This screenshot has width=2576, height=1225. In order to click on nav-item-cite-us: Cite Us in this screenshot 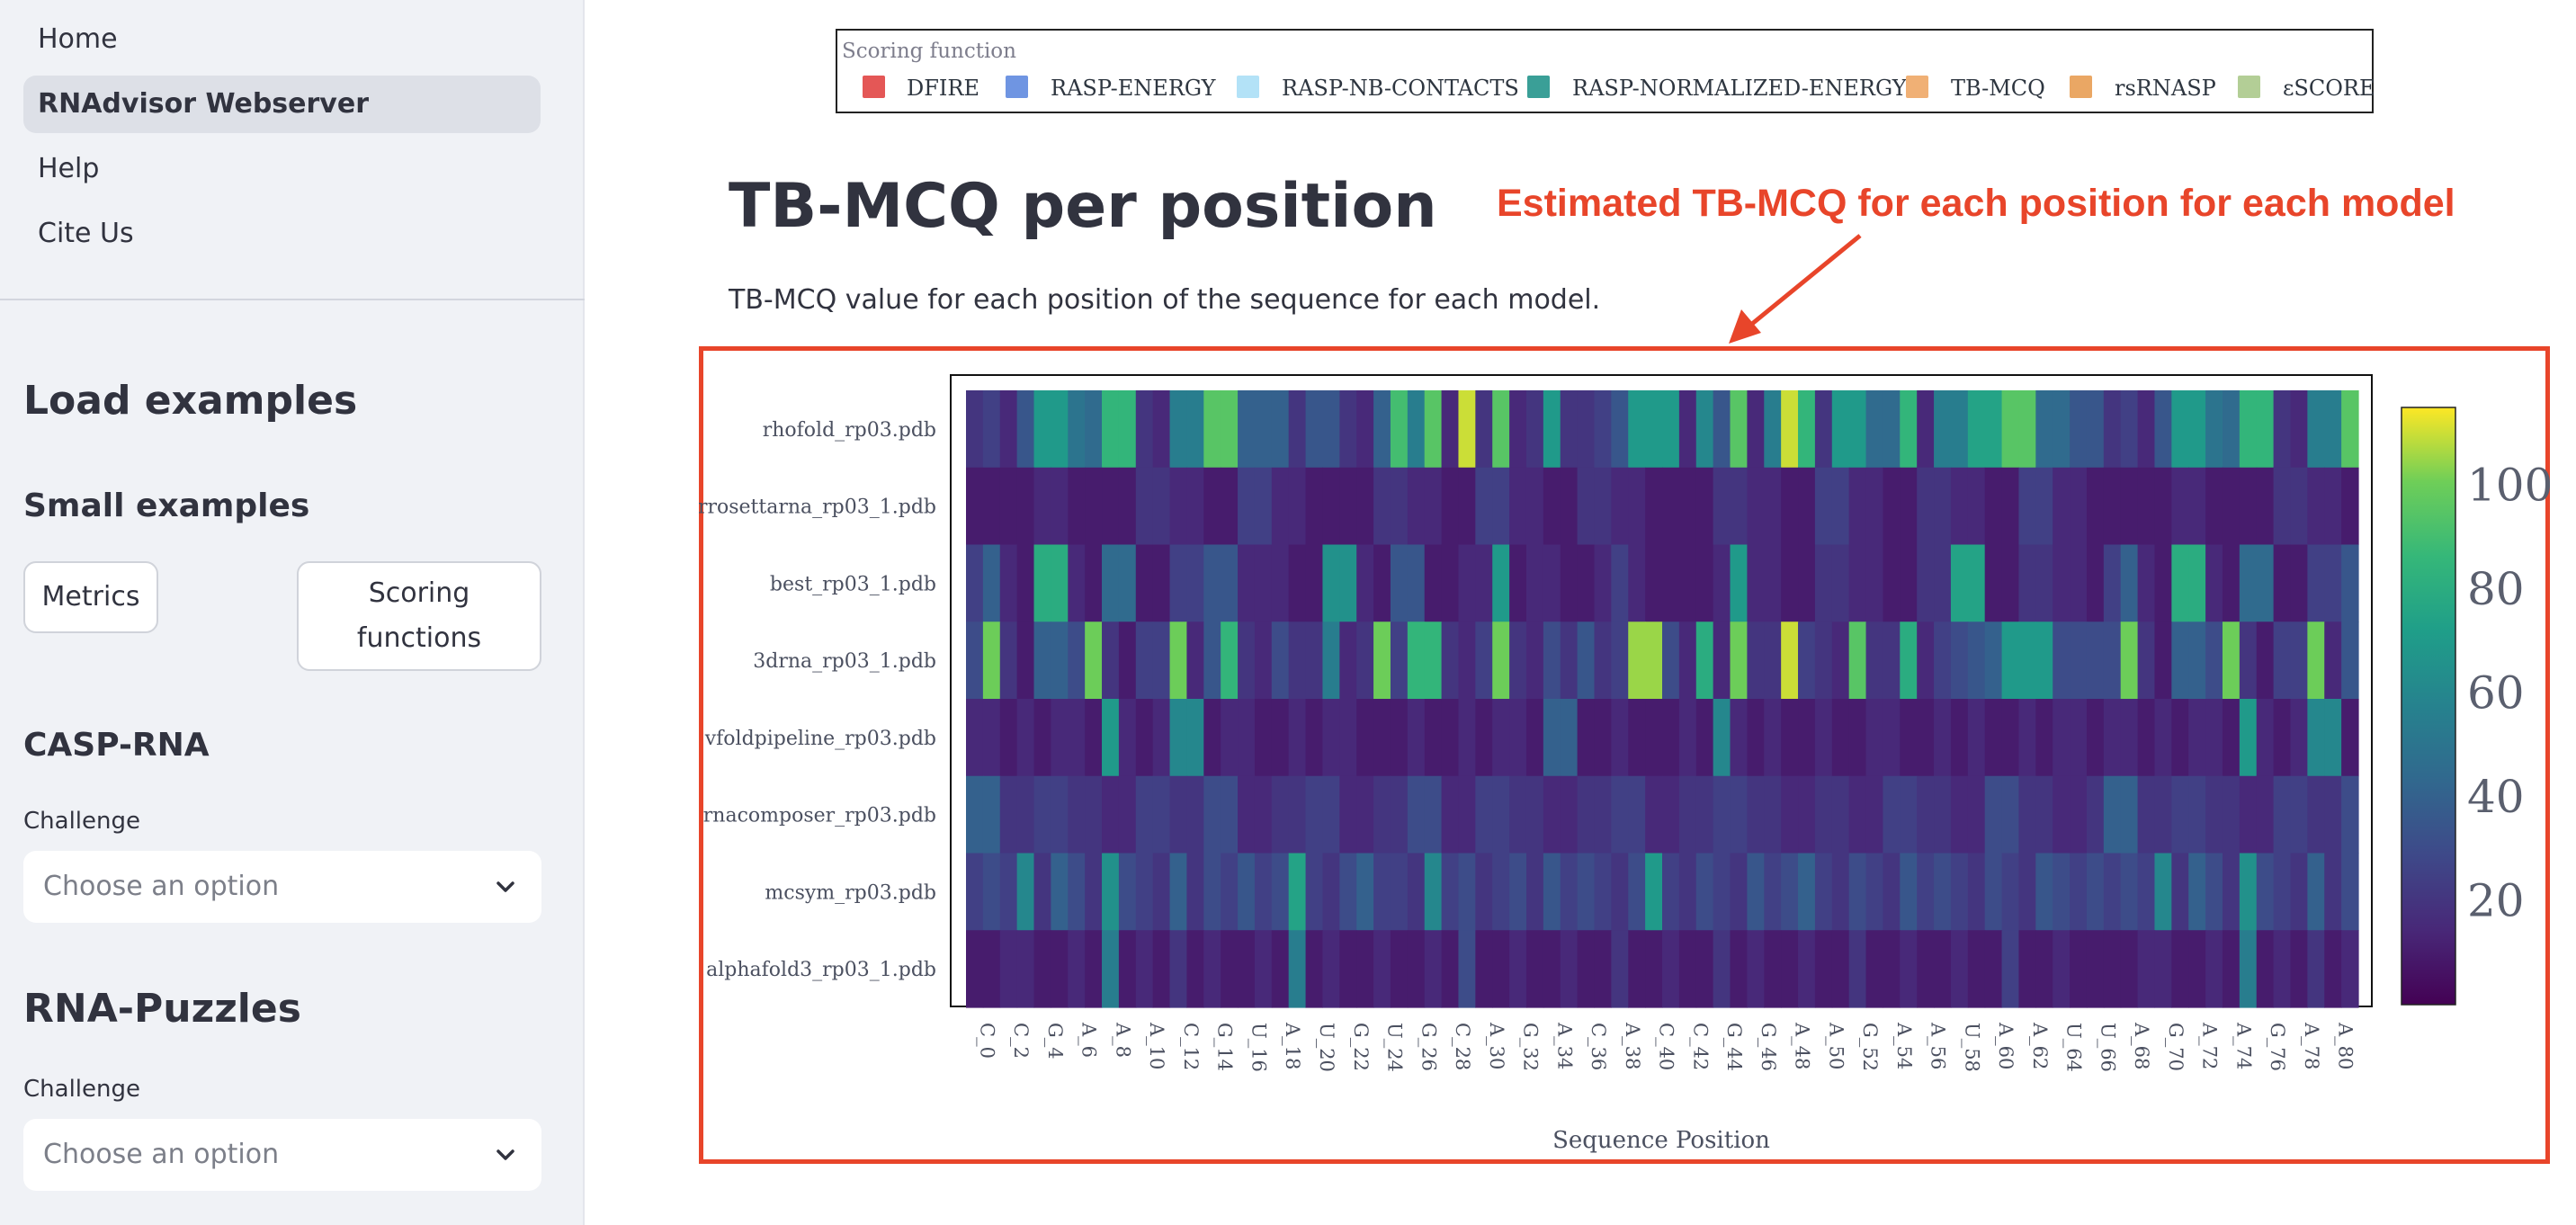, I will do `click(86, 234)`.